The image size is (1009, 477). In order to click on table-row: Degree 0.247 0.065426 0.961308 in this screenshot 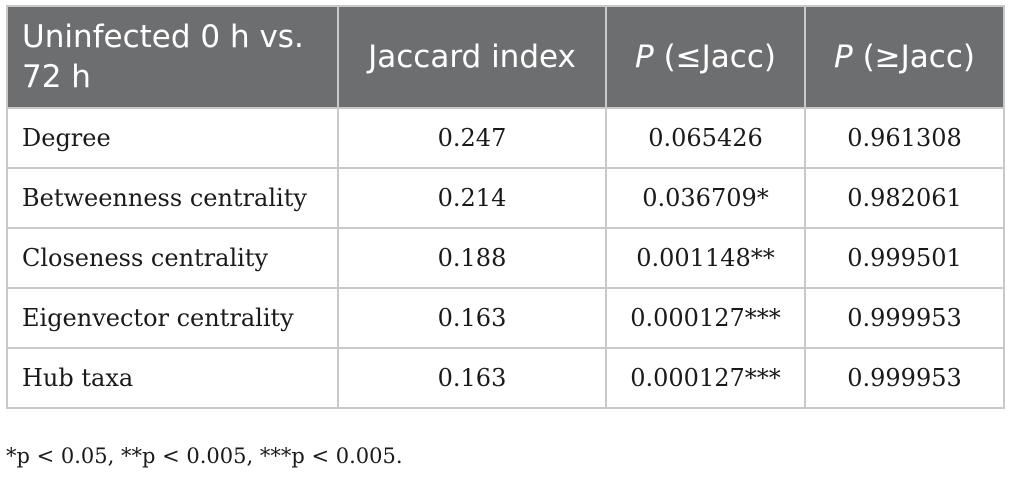, I will do `click(505, 138)`.